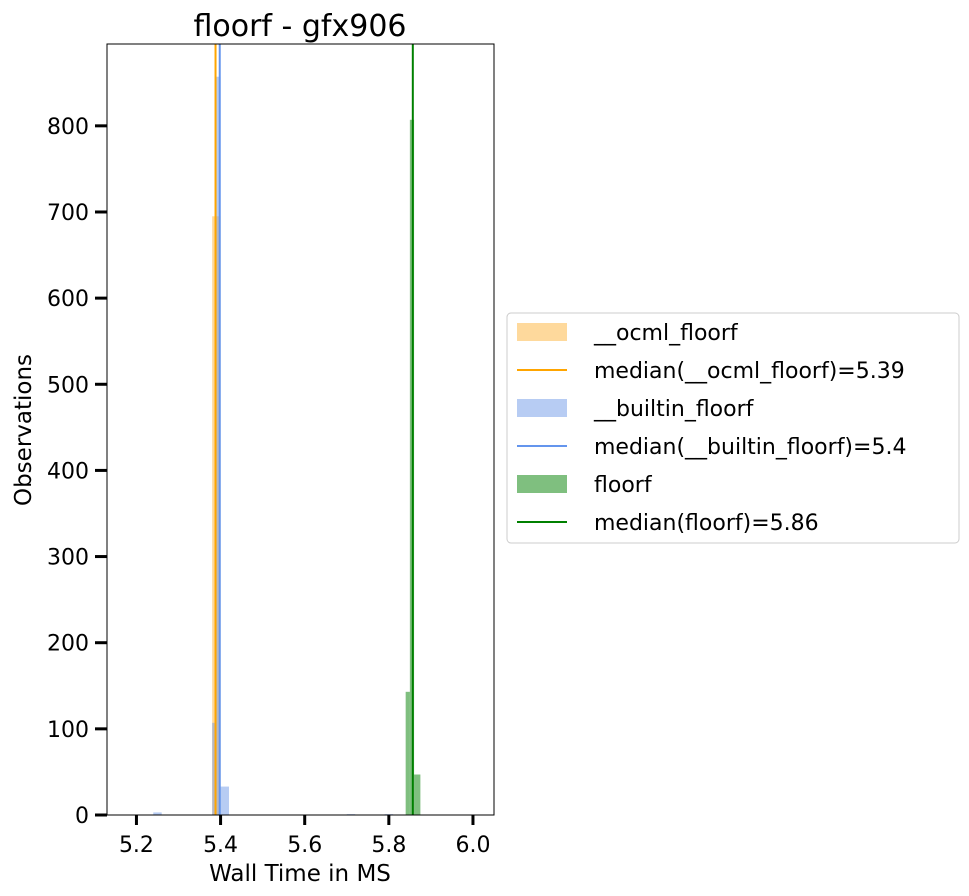 This screenshot has width=969, height=896. I want to click on y-tick-label: 0, so click(82, 816).